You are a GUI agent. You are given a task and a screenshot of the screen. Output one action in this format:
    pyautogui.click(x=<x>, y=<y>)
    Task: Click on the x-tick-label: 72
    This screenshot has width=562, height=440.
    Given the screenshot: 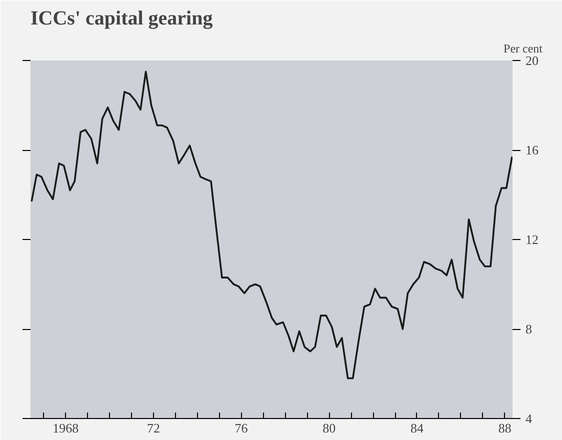 What is the action you would take?
    pyautogui.click(x=153, y=428)
    